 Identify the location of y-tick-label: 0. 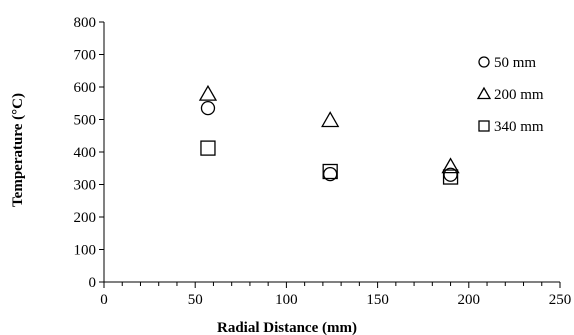
(93, 283).